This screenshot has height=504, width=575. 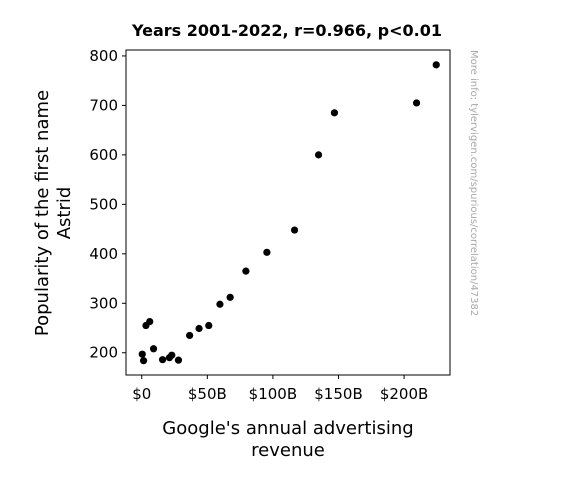 I want to click on y-axis-label-line-2: Astrid, so click(x=64, y=213).